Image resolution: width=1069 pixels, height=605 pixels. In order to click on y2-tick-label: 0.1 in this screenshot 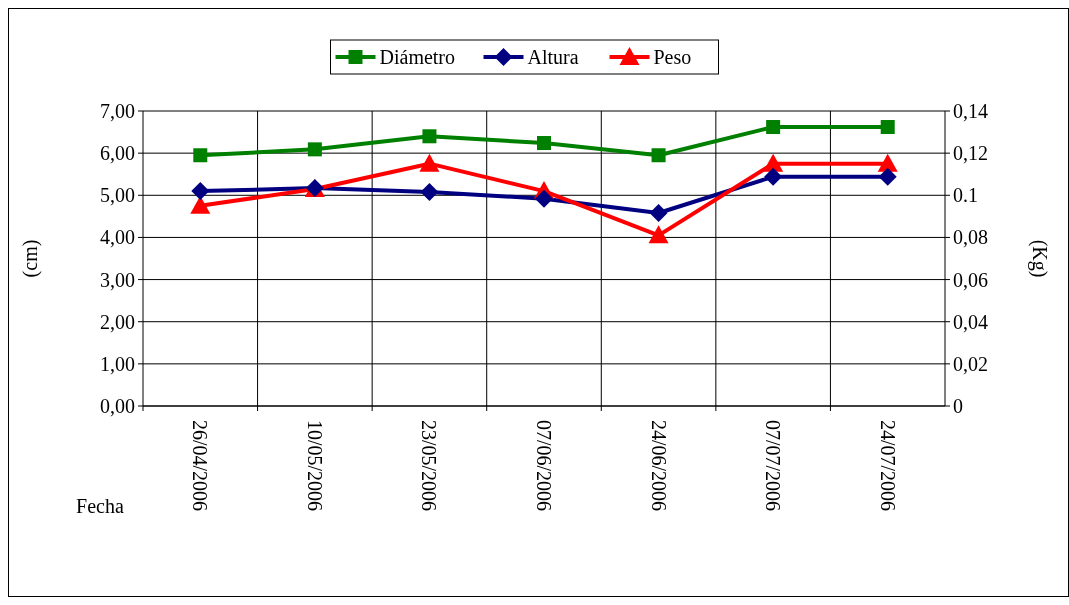, I will do `click(965, 195)`.